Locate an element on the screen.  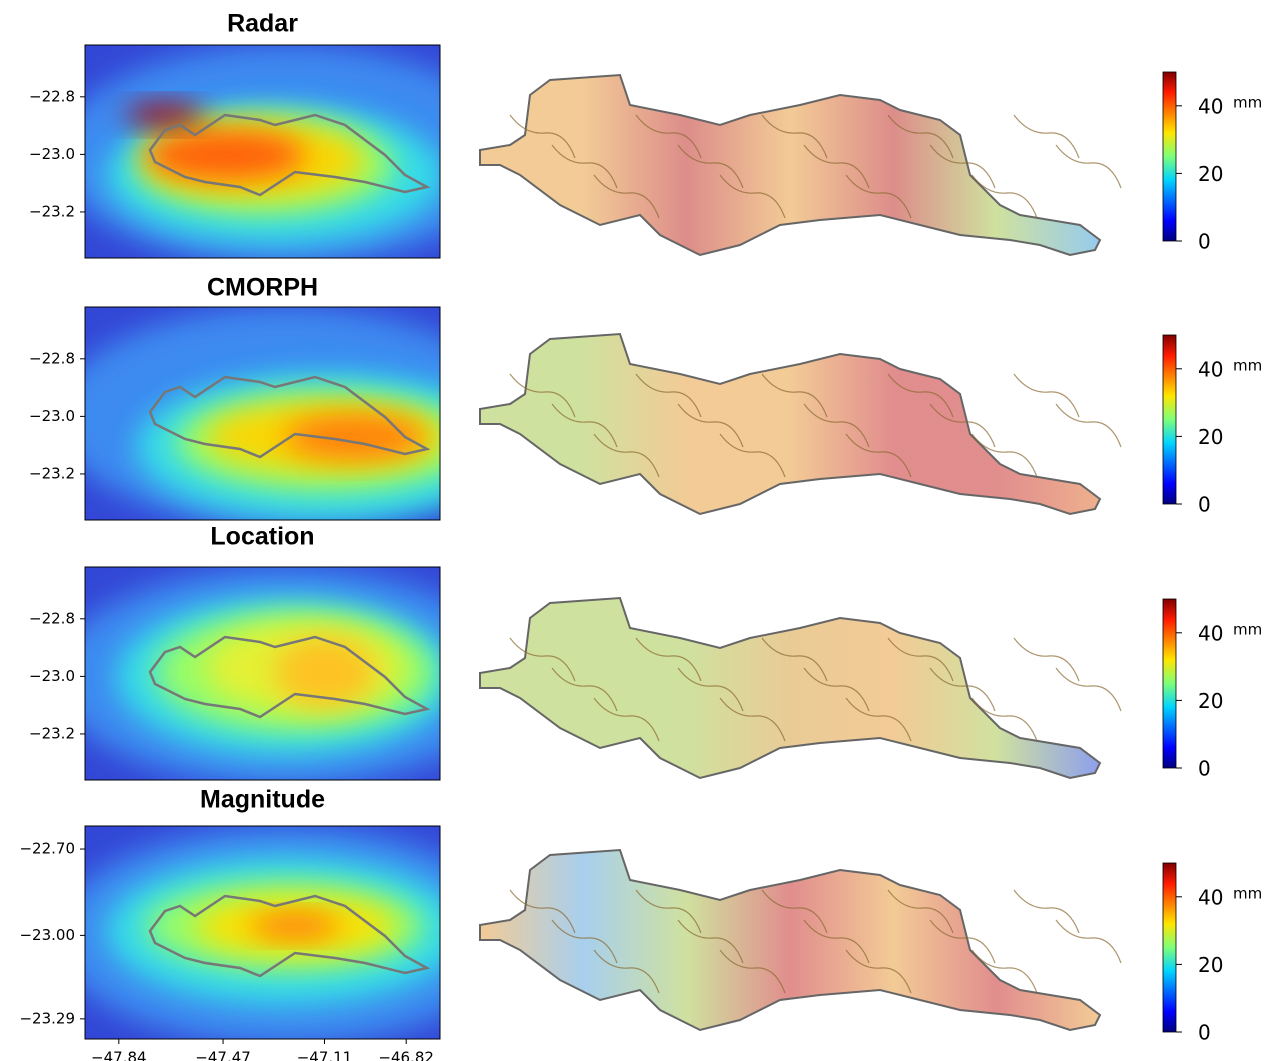
y-tick-label: −23.00 is located at coordinates (47, 935).